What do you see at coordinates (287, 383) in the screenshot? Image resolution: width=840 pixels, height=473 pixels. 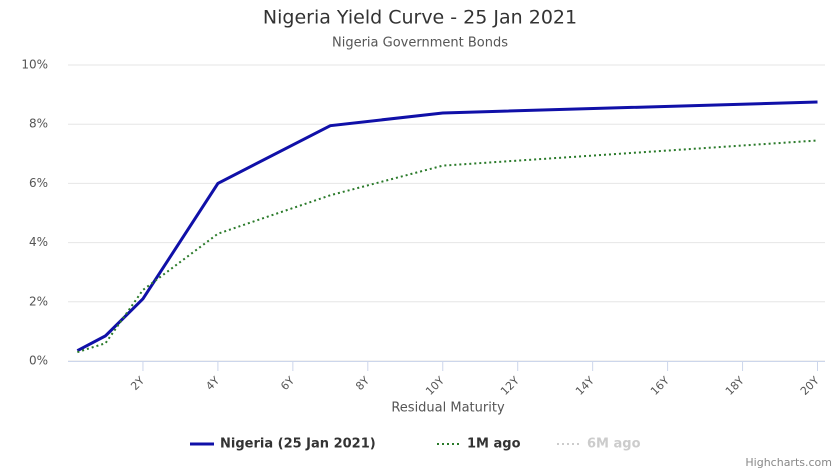 I see `x-tick-label: 6Y` at bounding box center [287, 383].